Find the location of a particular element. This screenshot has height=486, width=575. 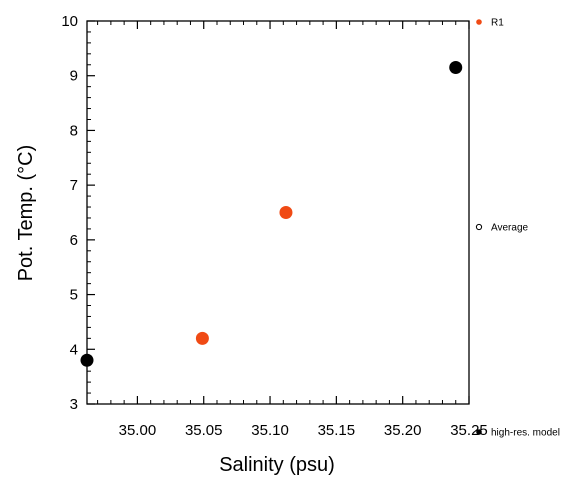

legend: R1 Average high-res. model is located at coordinates (517, 228).